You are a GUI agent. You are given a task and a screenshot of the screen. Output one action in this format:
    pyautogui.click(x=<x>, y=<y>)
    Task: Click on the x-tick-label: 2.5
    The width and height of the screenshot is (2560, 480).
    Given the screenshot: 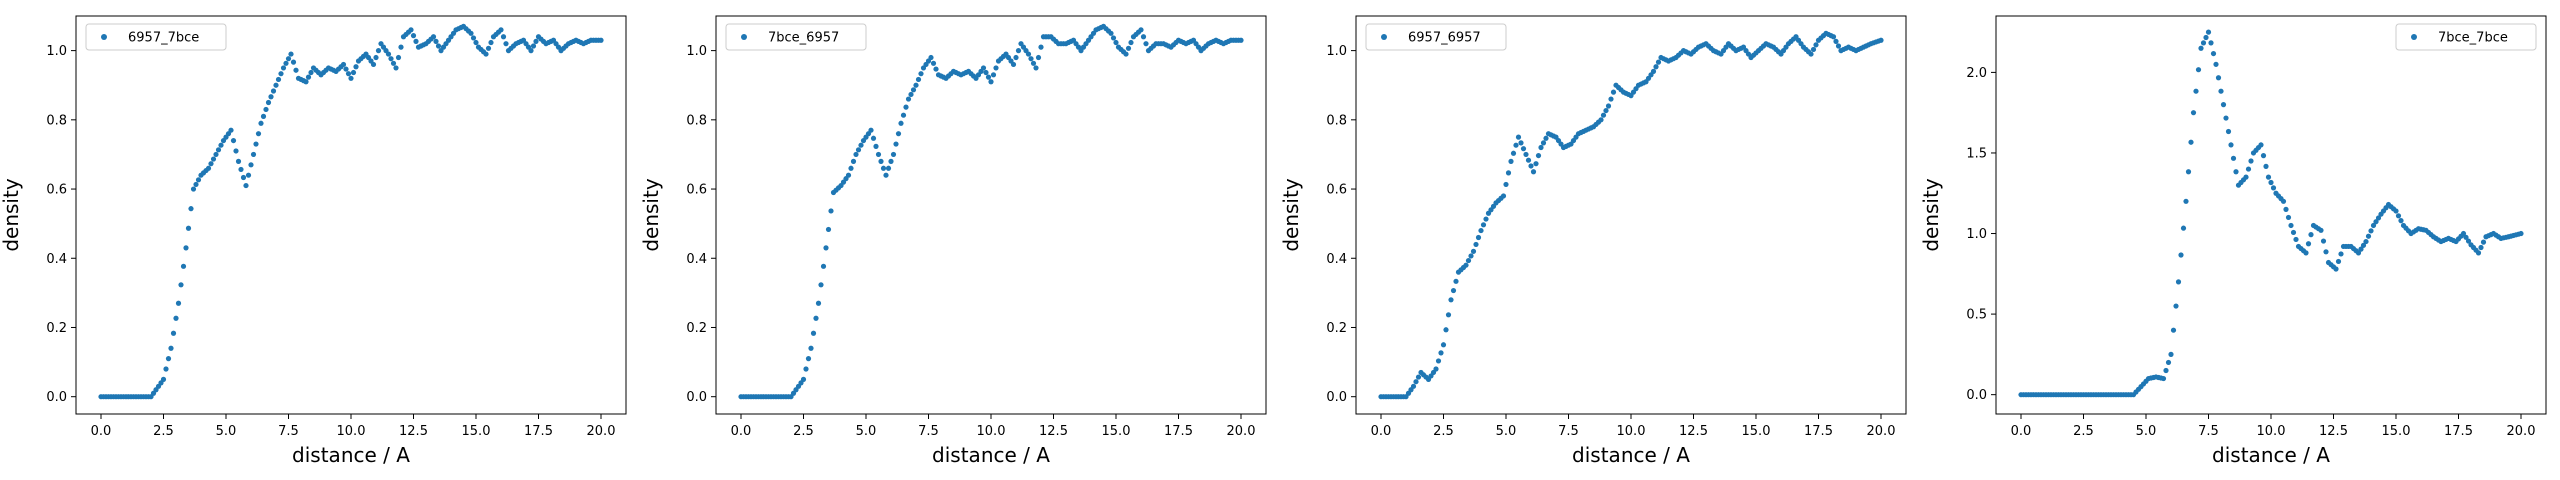 What is the action you would take?
    pyautogui.click(x=2083, y=431)
    